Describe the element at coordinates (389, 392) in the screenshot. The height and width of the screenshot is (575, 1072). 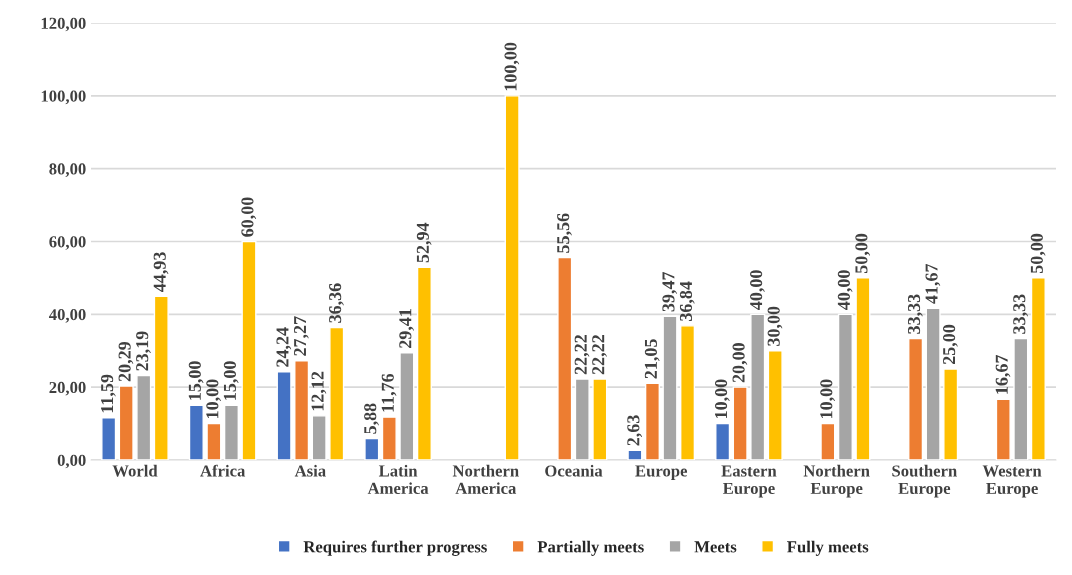
I see `data-label: 11,76` at that location.